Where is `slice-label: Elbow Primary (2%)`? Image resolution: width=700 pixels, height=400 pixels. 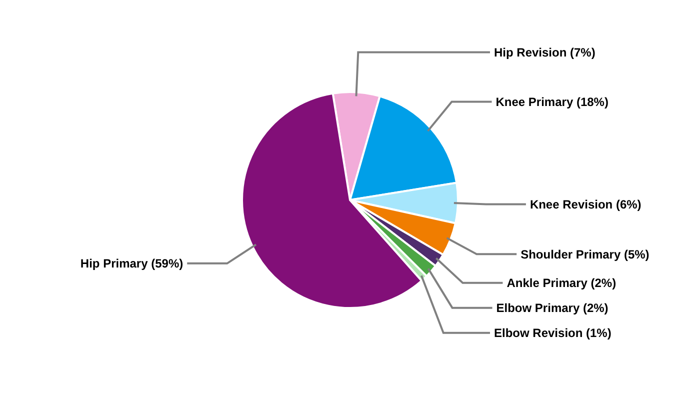 slice-label: Elbow Primary (2%) is located at coordinates (552, 308).